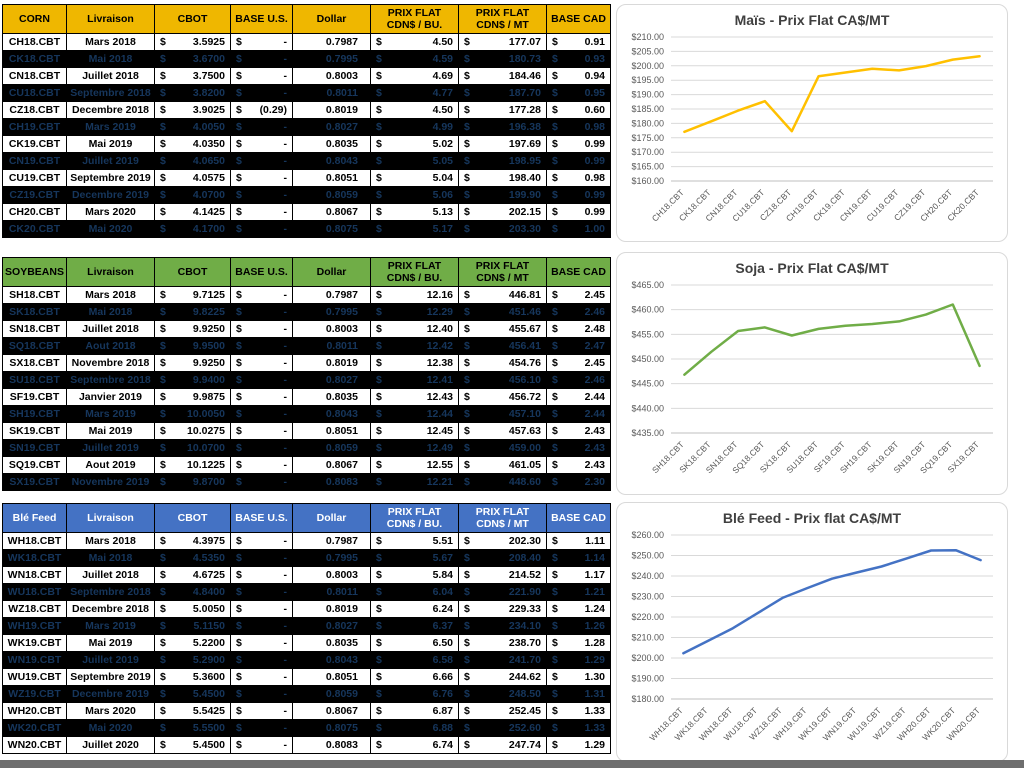  What do you see at coordinates (341, 110) in the screenshot?
I see `cell-value: 0.8019` at bounding box center [341, 110].